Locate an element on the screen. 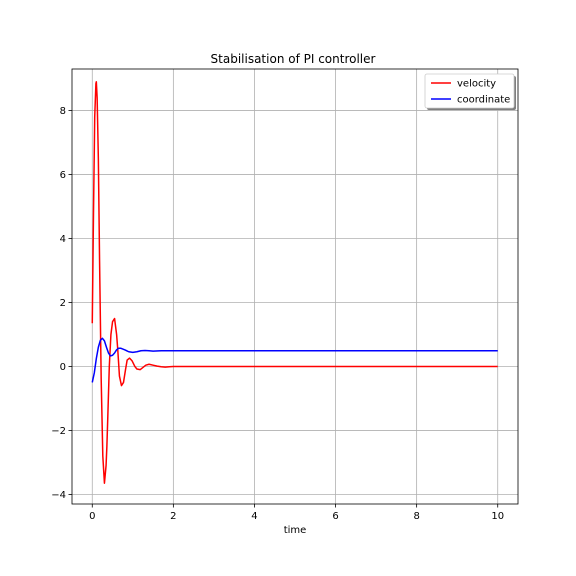 The height and width of the screenshot is (576, 576). x-tick-label: 2 is located at coordinates (173, 516).